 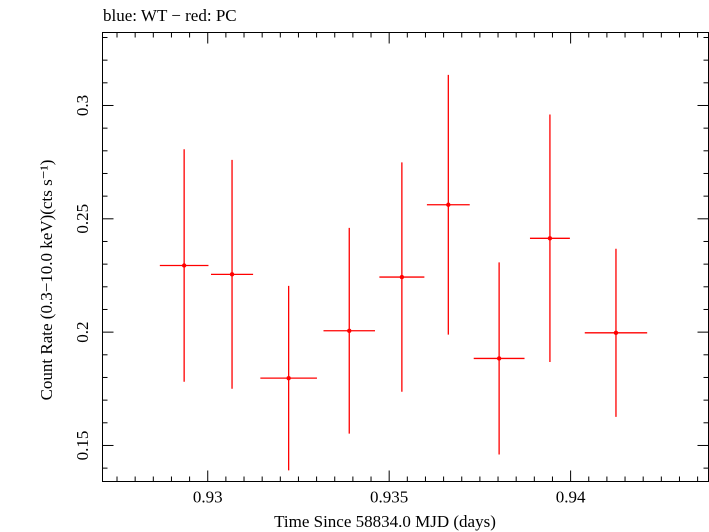 What do you see at coordinates (208, 497) in the screenshot?
I see `x-tick-label: 0.93` at bounding box center [208, 497].